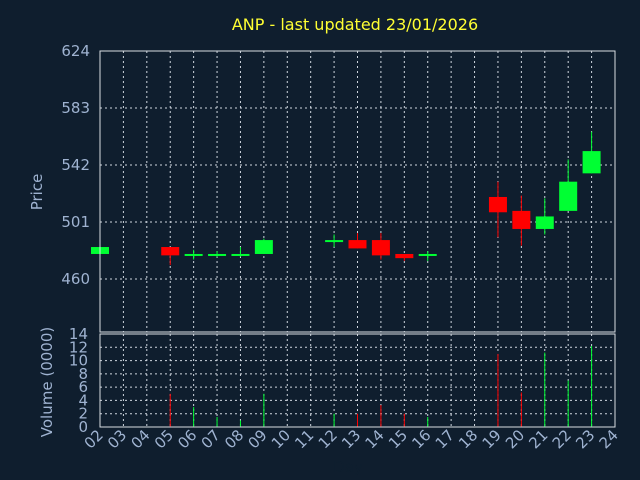 This screenshot has height=480, width=640. I want to click on volume-tick-label: 14, so click(78, 334).